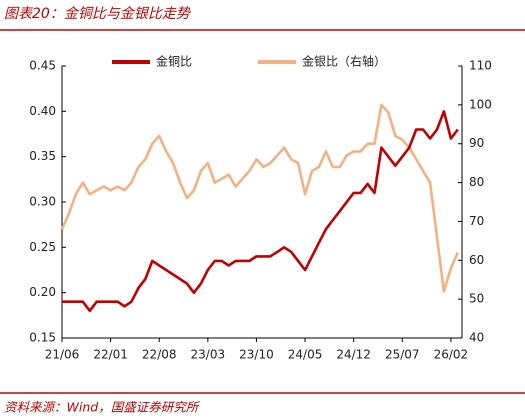 Image resolution: width=525 pixels, height=420 pixels. What do you see at coordinates (42, 338) in the screenshot?
I see `y-tick-label: 0.15` at bounding box center [42, 338].